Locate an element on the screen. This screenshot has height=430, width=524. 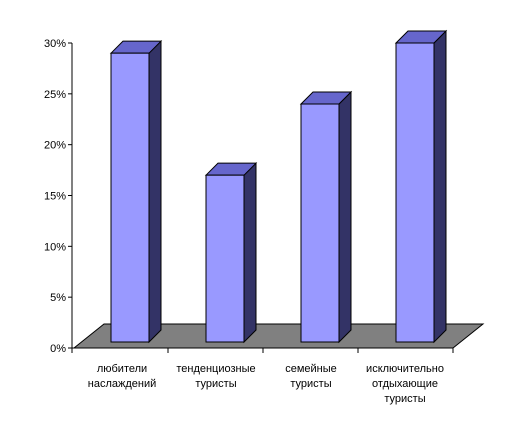
x-tick-label: тенденциозные туристы is located at coordinates (215, 376).